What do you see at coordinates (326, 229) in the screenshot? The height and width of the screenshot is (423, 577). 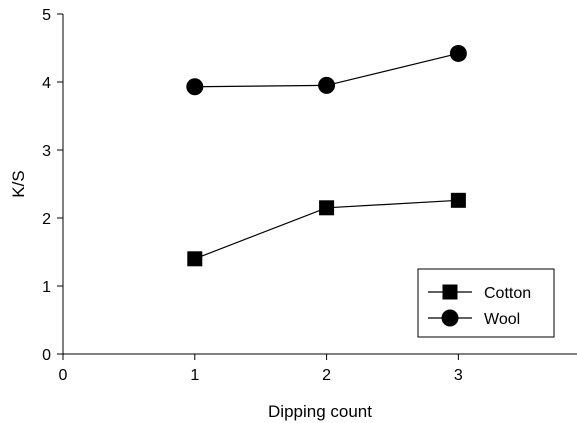 I see `series-cotton` at bounding box center [326, 229].